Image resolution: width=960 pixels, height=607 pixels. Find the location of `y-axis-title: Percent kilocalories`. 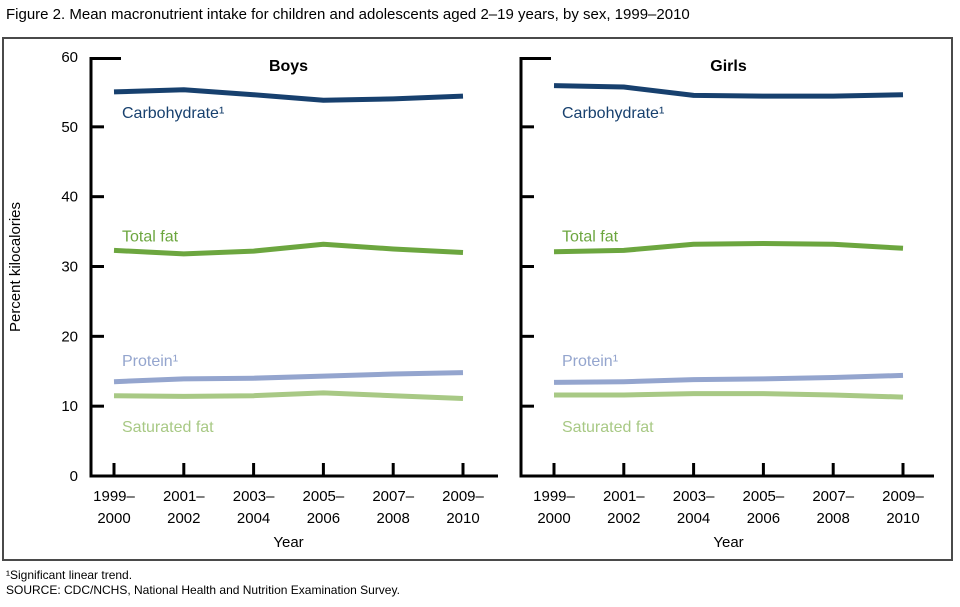

y-axis-title: Percent kilocalories is located at coordinates (15, 267).